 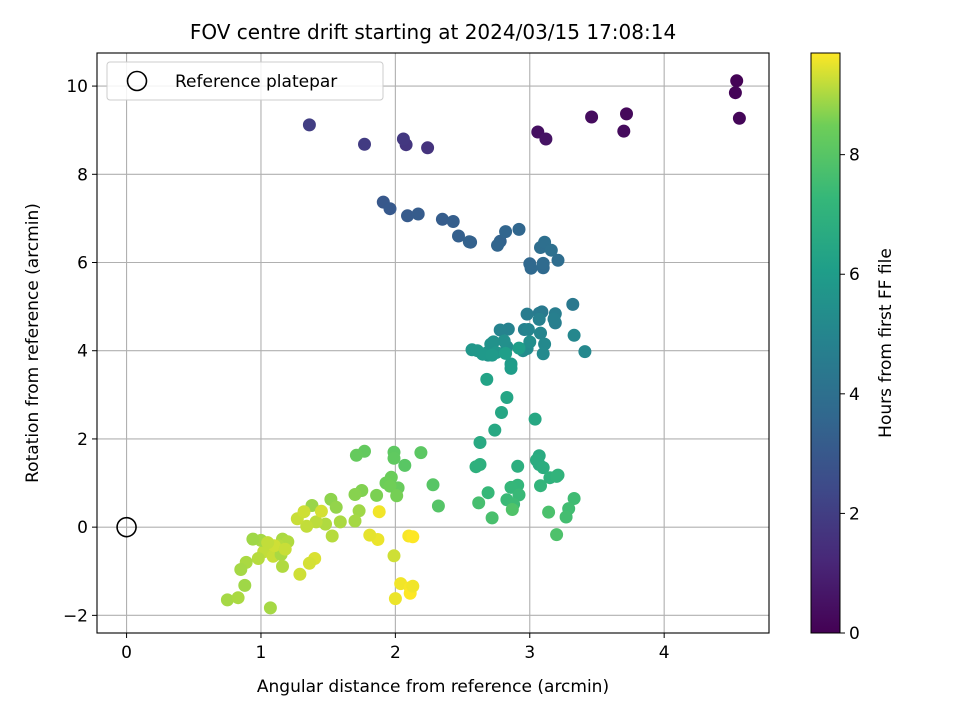 What do you see at coordinates (854, 634) in the screenshot?
I see `colorbar-tick-label: 0` at bounding box center [854, 634].